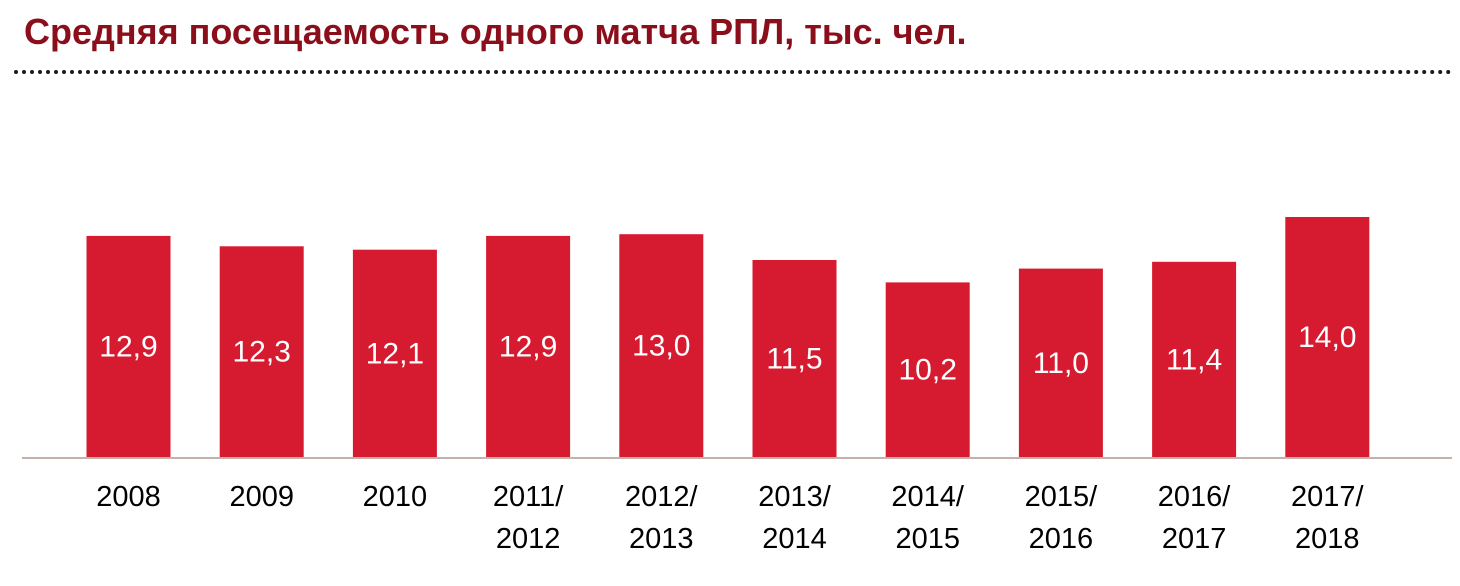  I want to click on bar-value-label-9: 14,0, so click(1327, 337).